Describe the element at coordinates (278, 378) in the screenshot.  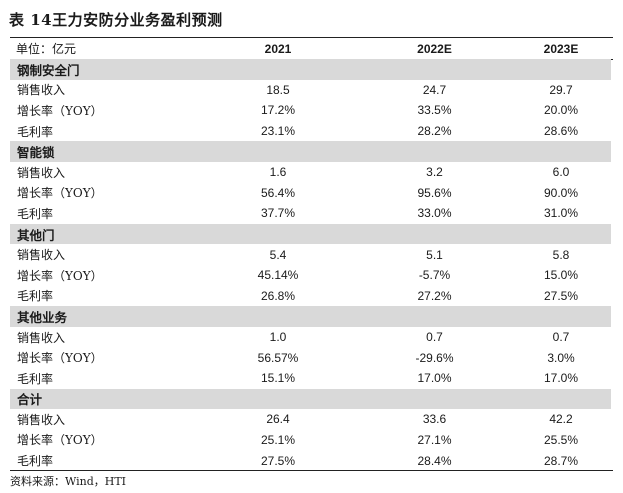
I see `value-cell: 15.1%` at that location.